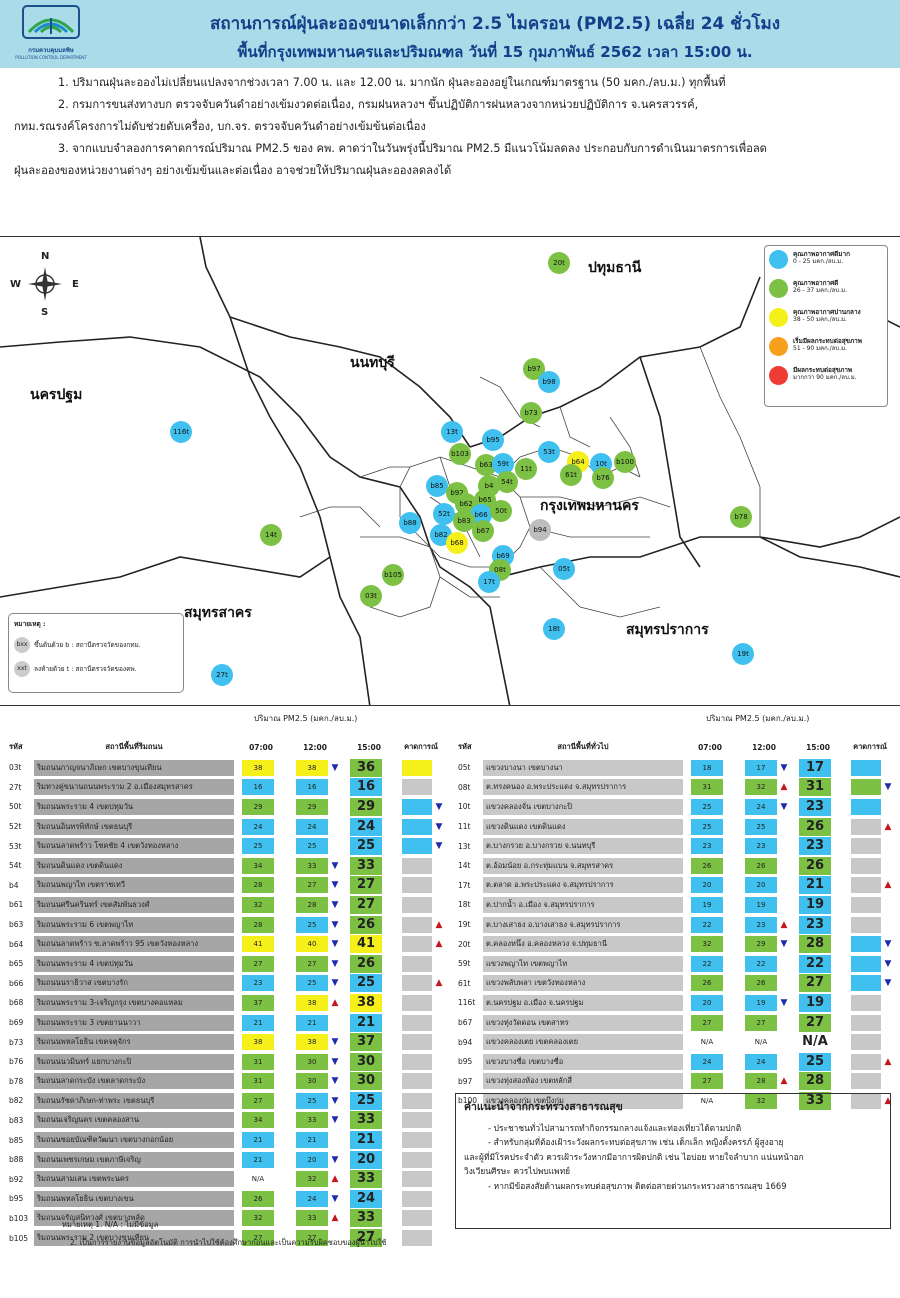  Describe the element at coordinates (615, 268) in the screenshot. I see `province-label: ปทุมธานี` at that location.